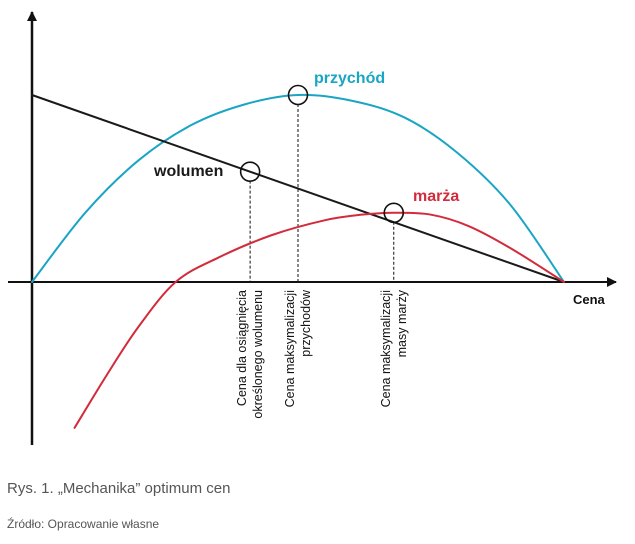  Describe the element at coordinates (242, 348) in the screenshot. I see `annotation-text: Cena dla osiągnięcia` at that location.